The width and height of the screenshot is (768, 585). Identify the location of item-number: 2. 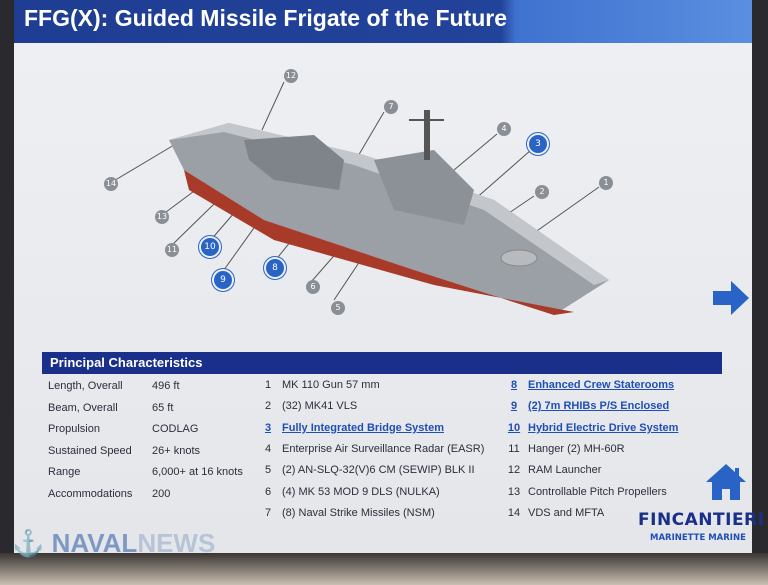
(268, 406).